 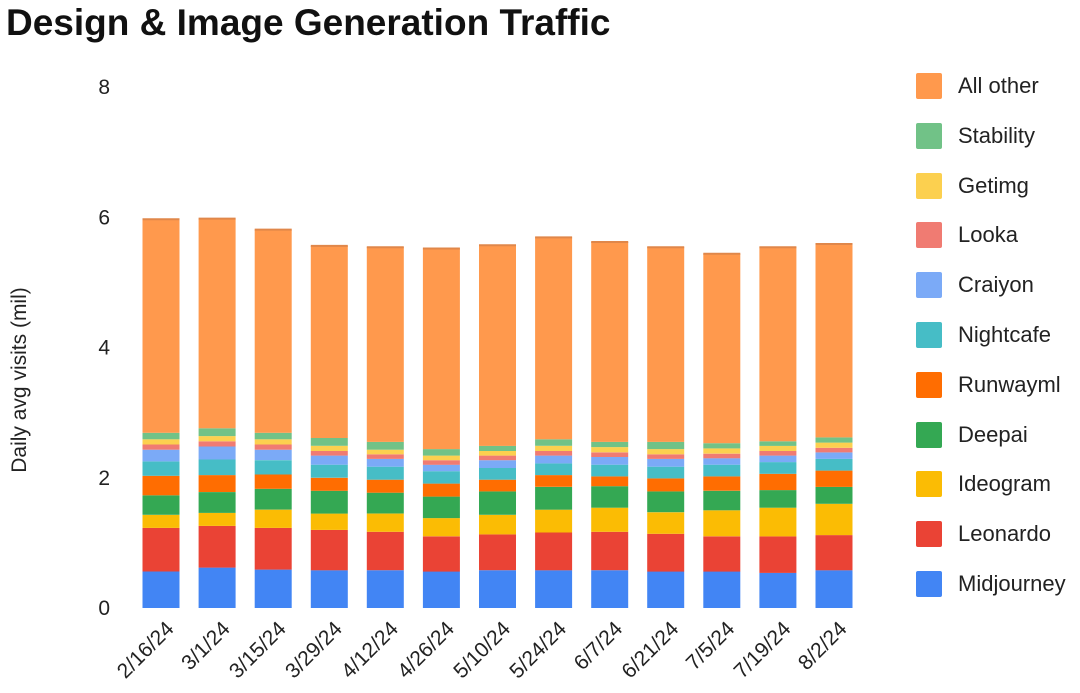 I want to click on x-tick-label: 3/29/24, so click(x=314, y=650).